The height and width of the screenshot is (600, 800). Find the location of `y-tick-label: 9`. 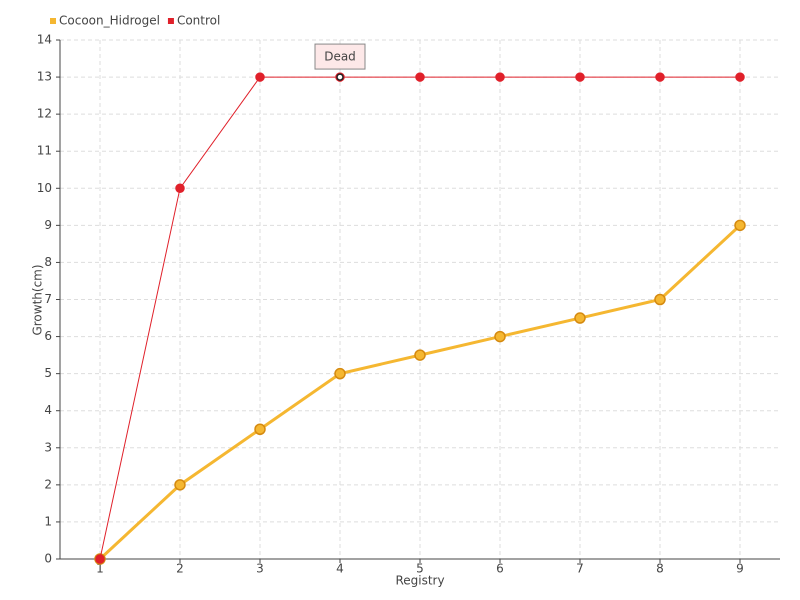

y-tick-label: 9 is located at coordinates (48, 225).